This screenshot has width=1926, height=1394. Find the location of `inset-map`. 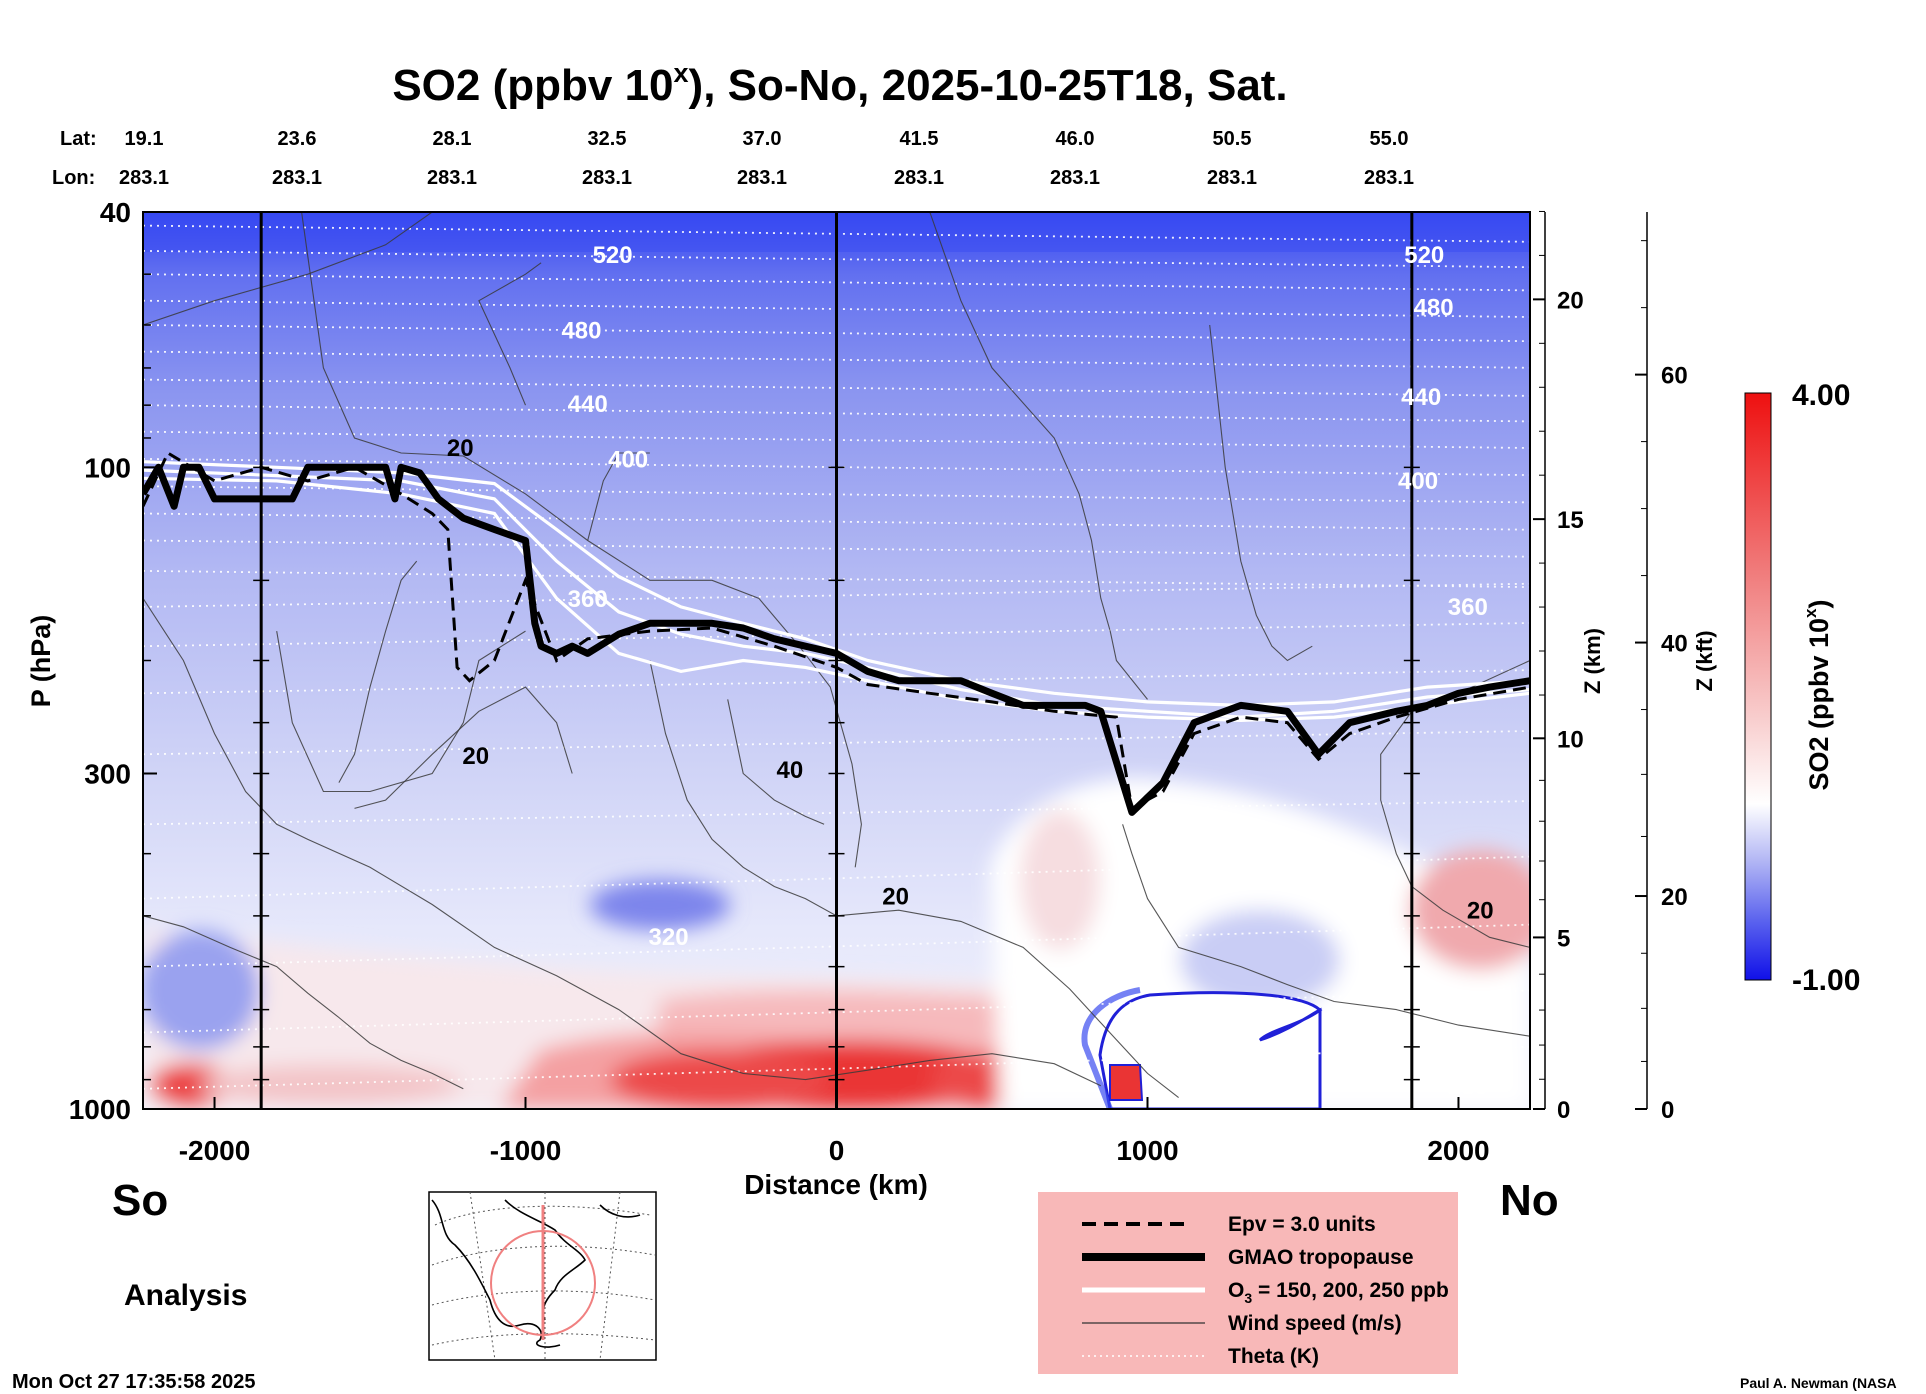

inset-map is located at coordinates (542, 1276).